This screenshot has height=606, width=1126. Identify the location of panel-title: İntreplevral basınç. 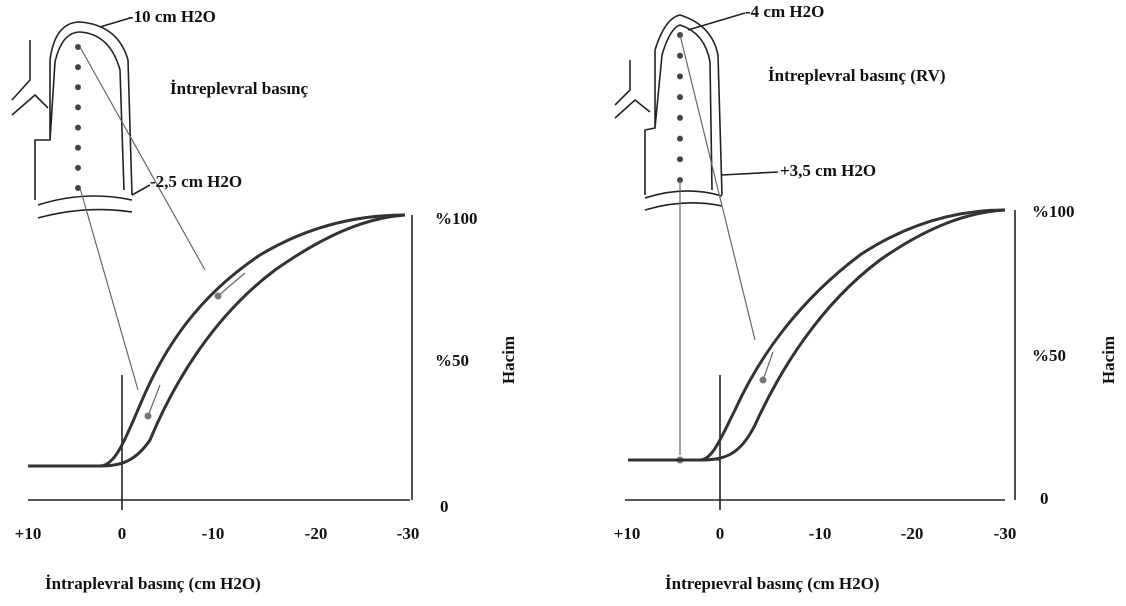
(239, 88).